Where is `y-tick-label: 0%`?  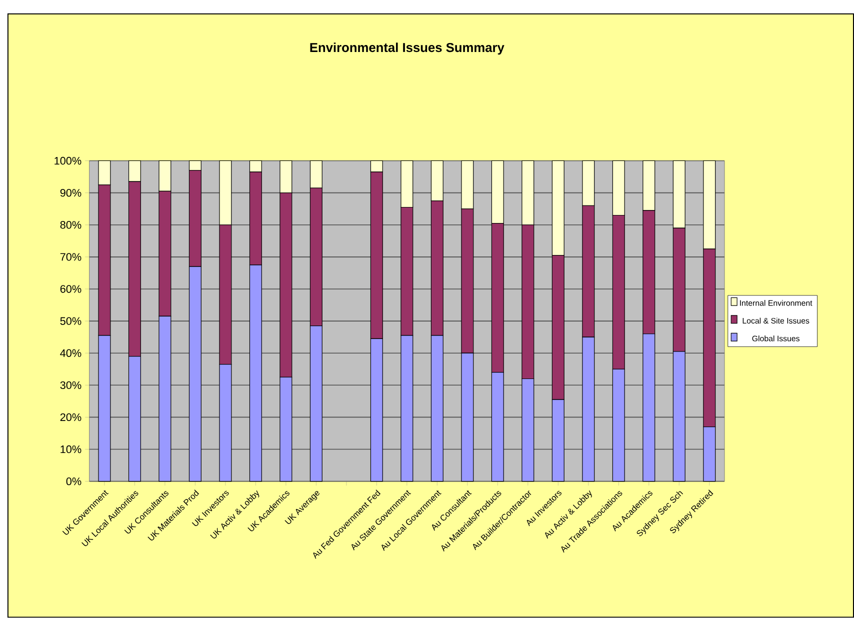
y-tick-label: 0% is located at coordinates (74, 482).